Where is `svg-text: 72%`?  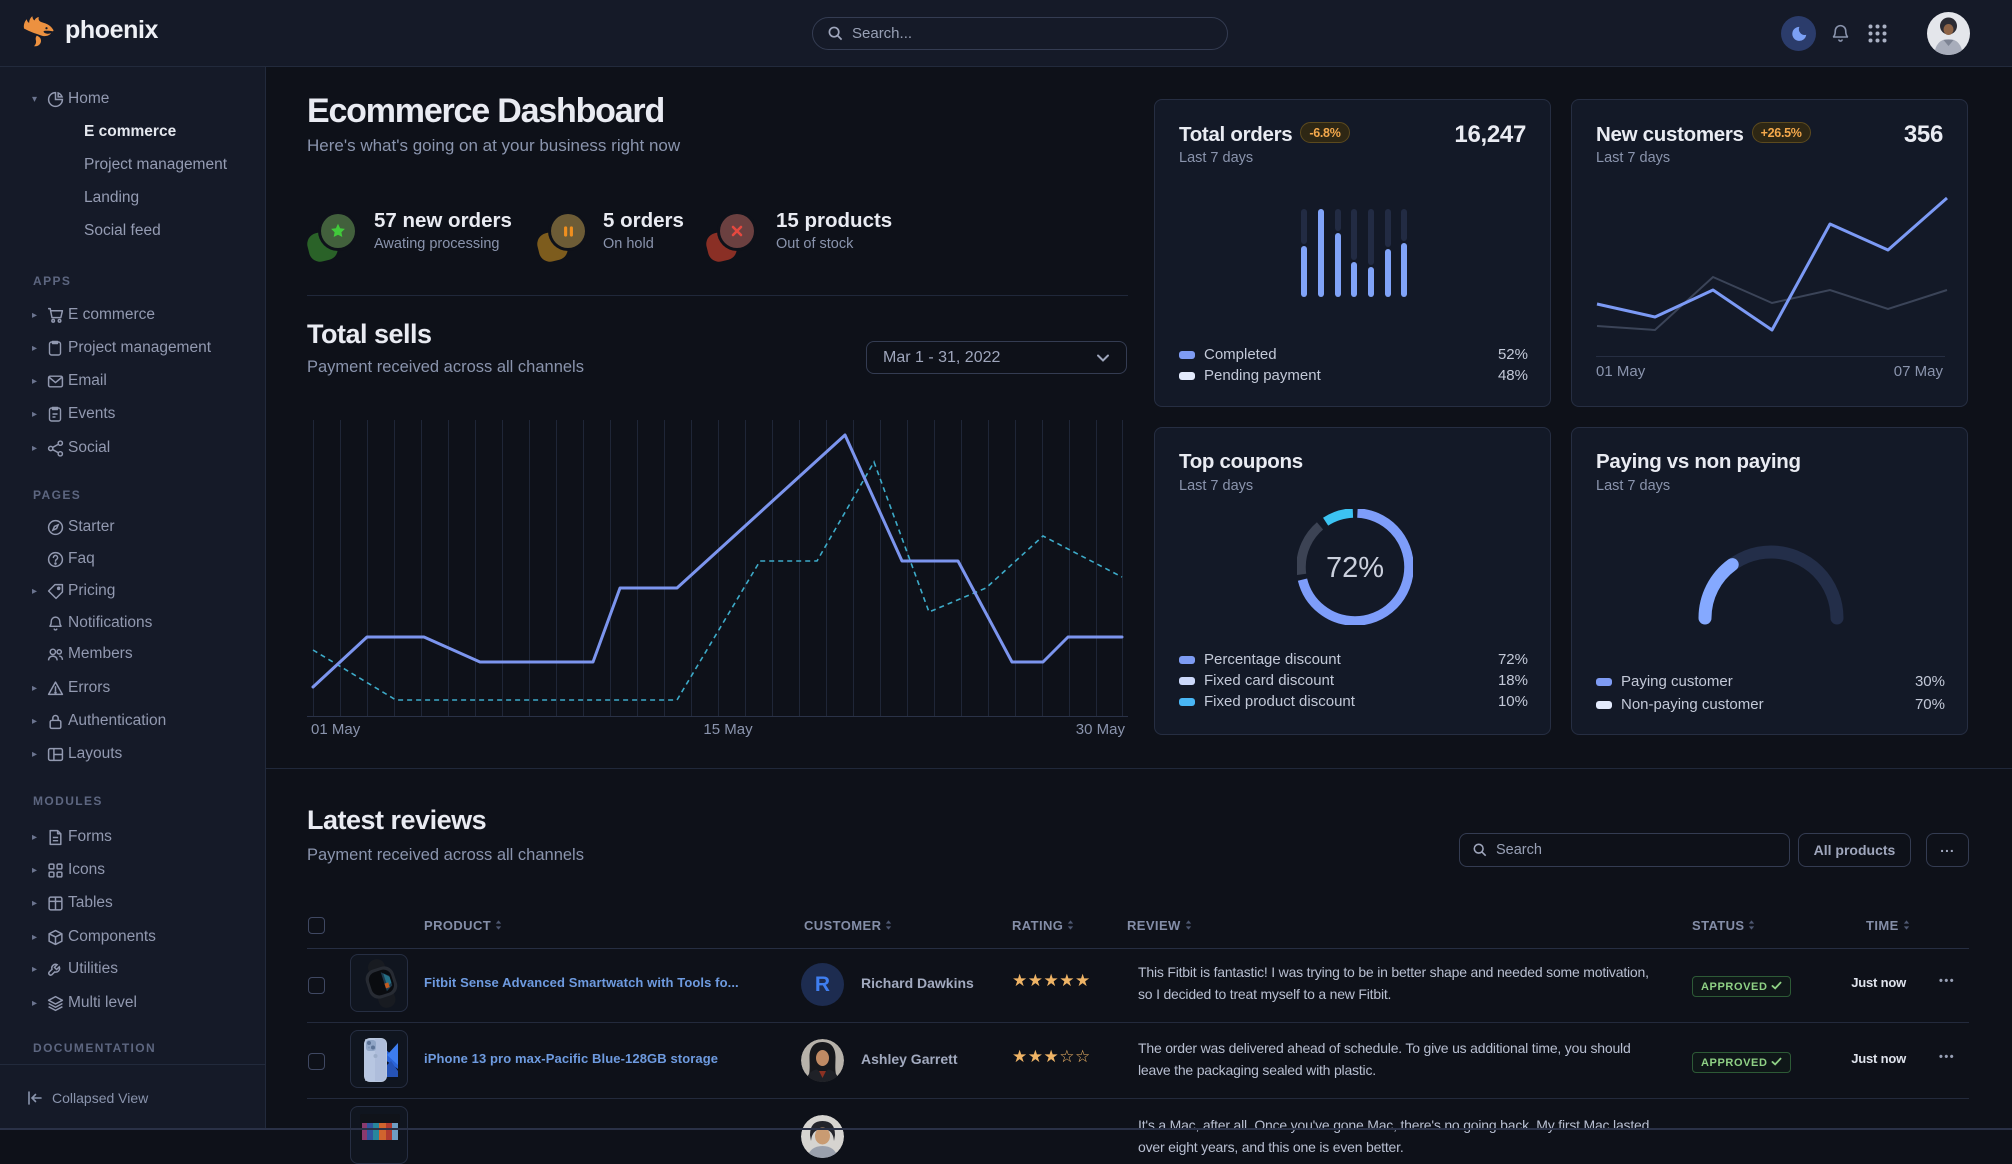
svg-text: 72% is located at coordinates (1355, 568).